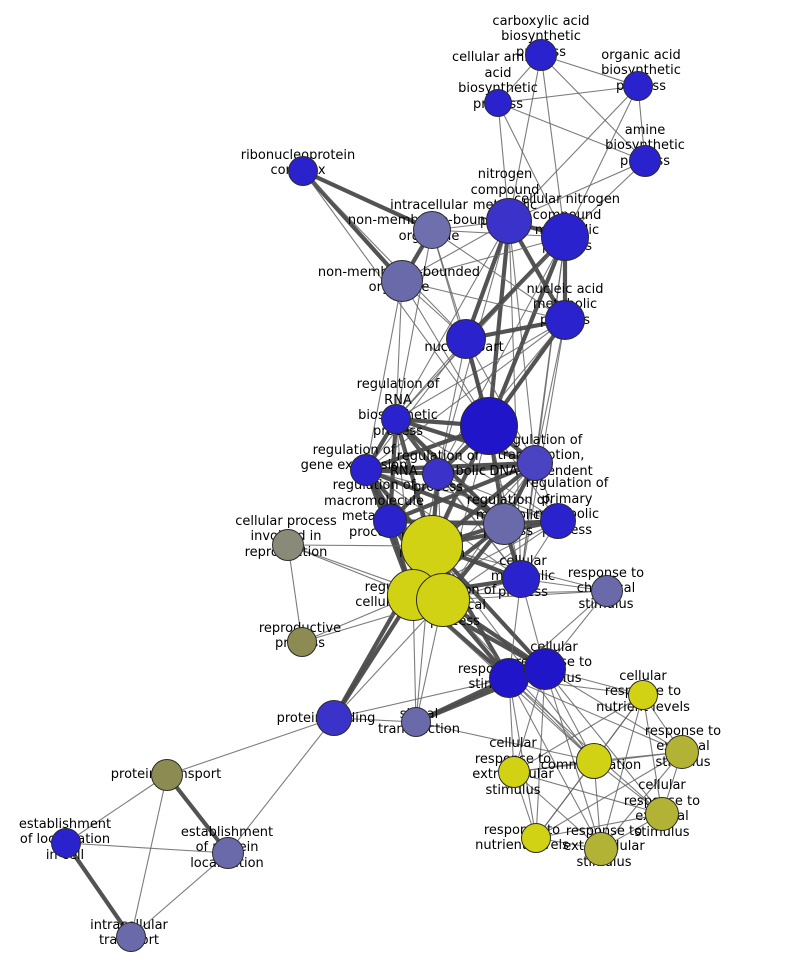 The width and height of the screenshot is (786, 971). Describe the element at coordinates (643, 695) in the screenshot. I see `graph-node-cellular_response_nutrient_levels` at that location.